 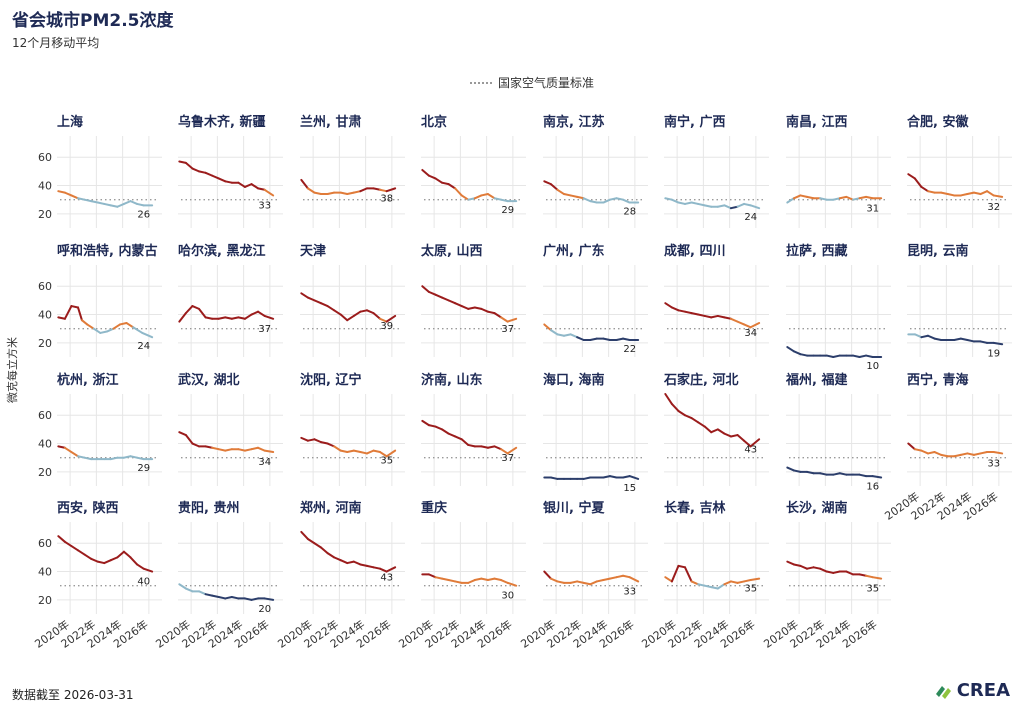 What do you see at coordinates (694, 508) in the screenshot?
I see `panel-title: 长春, 吉林` at bounding box center [694, 508].